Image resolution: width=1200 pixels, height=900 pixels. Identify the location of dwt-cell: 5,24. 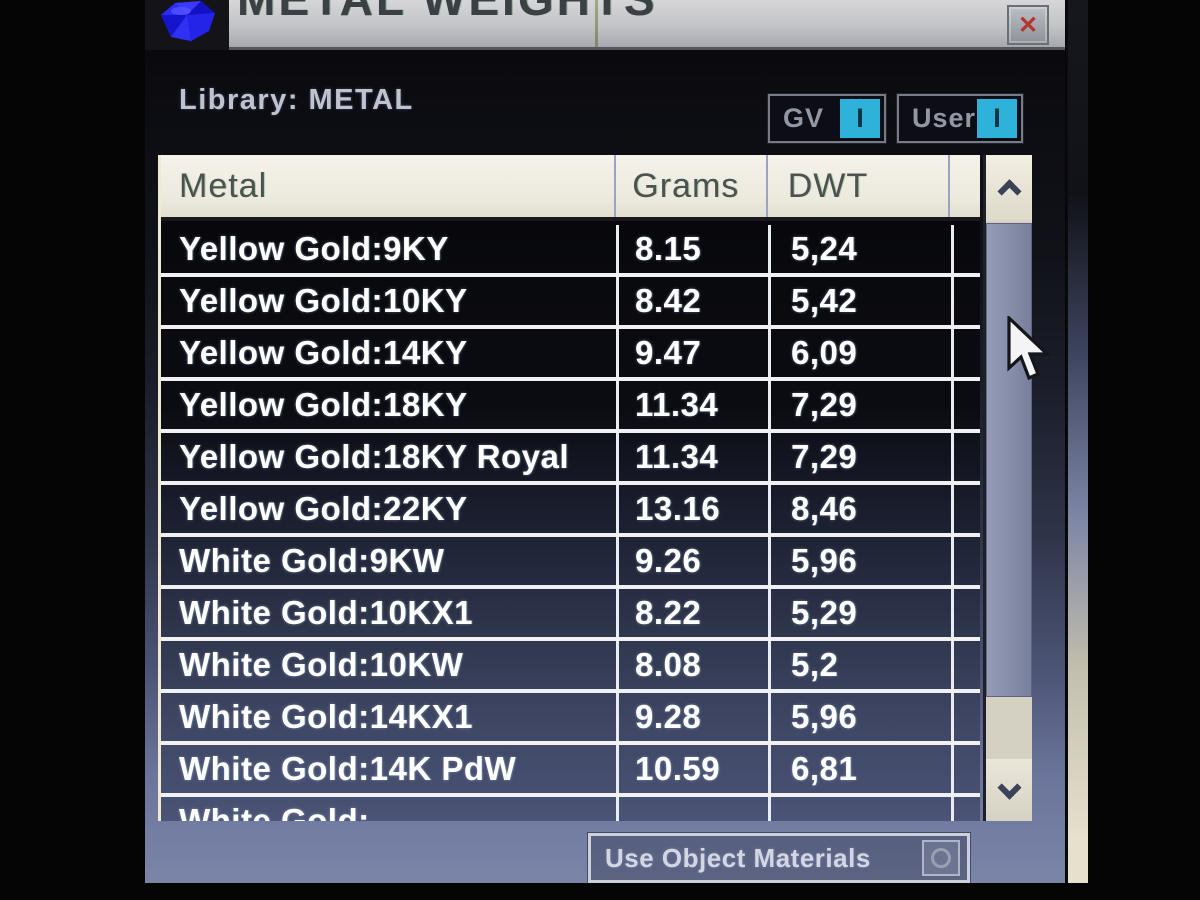
(859, 249).